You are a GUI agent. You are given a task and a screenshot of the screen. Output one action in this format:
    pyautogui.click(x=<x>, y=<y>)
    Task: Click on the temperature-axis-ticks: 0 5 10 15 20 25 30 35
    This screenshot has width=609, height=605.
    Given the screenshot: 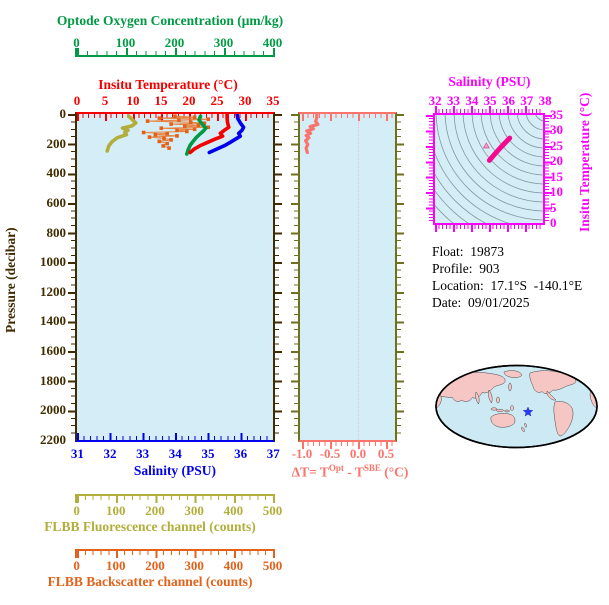 What is the action you would take?
    pyautogui.click(x=175, y=101)
    